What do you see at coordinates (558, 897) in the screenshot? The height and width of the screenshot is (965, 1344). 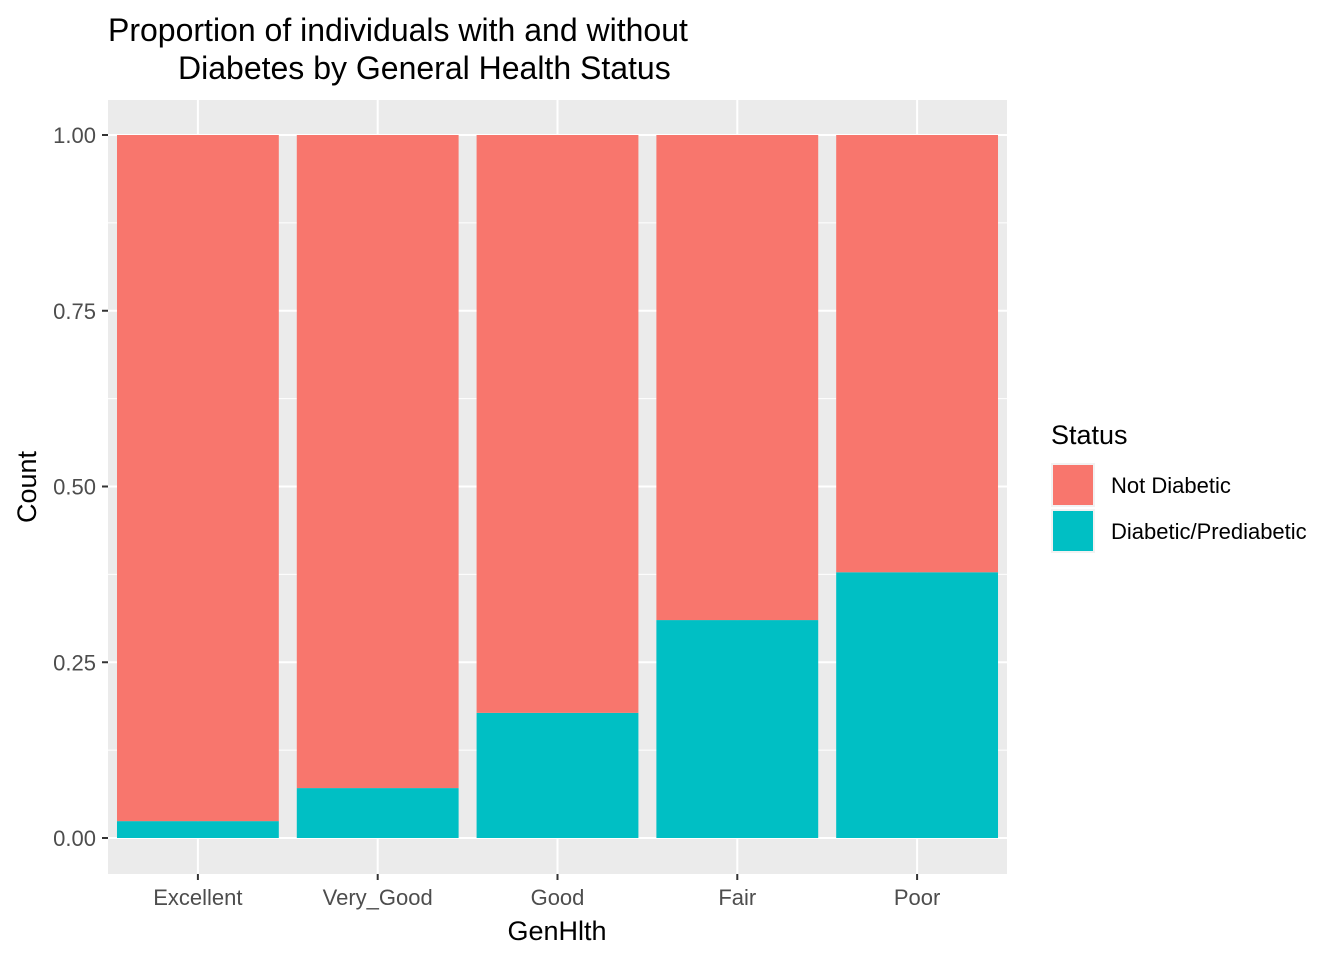 I see `x-tick-label: Good` at bounding box center [558, 897].